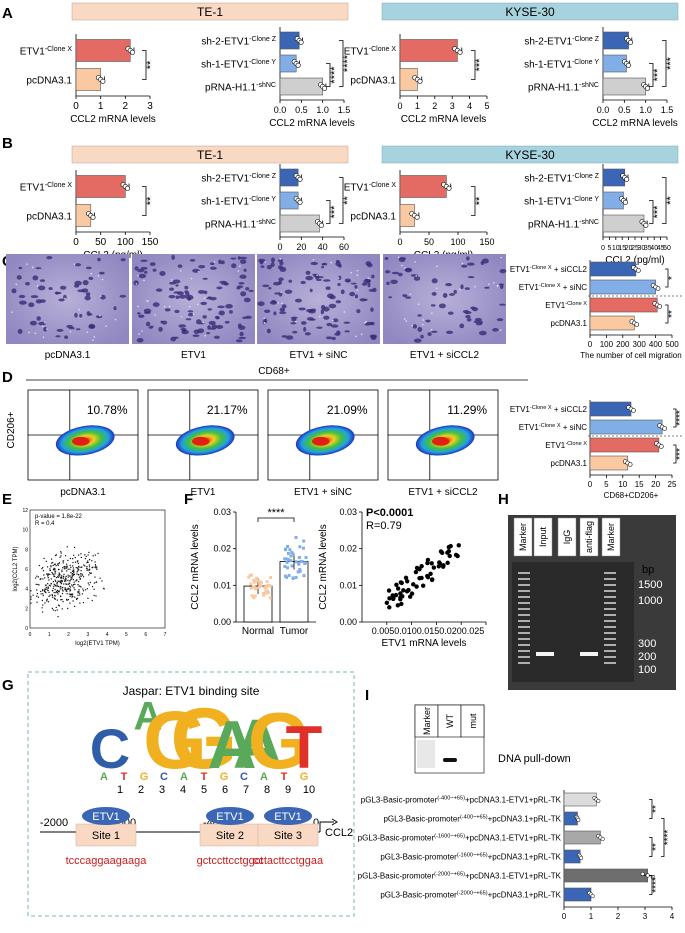 The width and height of the screenshot is (685, 933). I want to click on category-sup: -Clone Z, so click(586, 39).